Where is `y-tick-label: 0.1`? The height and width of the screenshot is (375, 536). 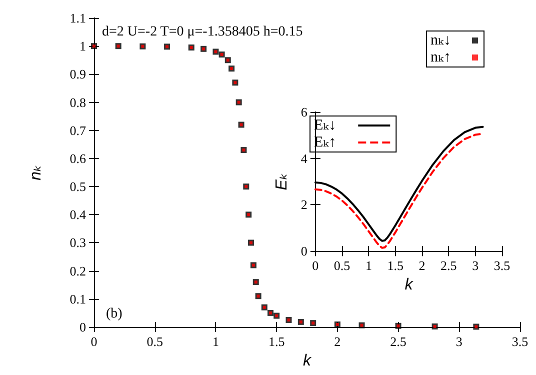 y-tick-label: 0.1 is located at coordinates (78, 298).